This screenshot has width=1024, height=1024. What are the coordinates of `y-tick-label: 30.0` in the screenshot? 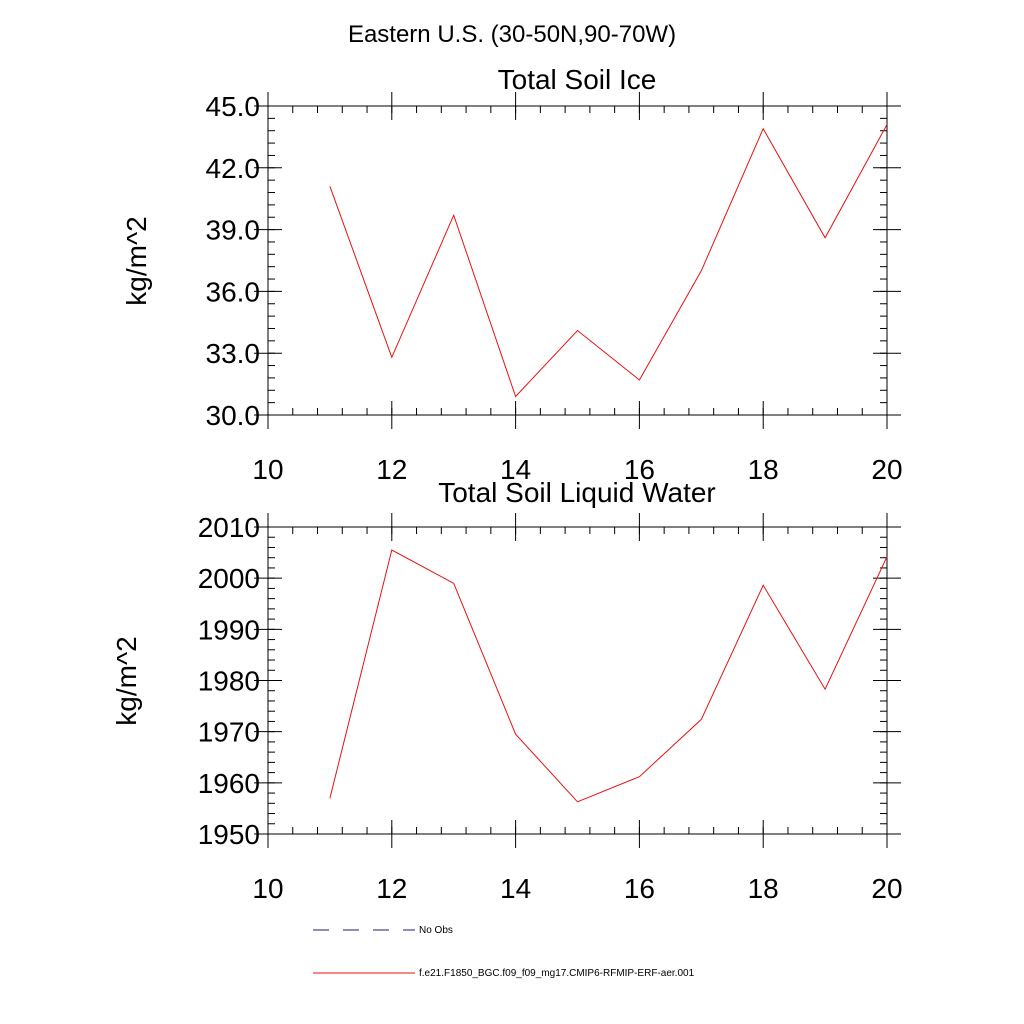 It's located at (233, 415).